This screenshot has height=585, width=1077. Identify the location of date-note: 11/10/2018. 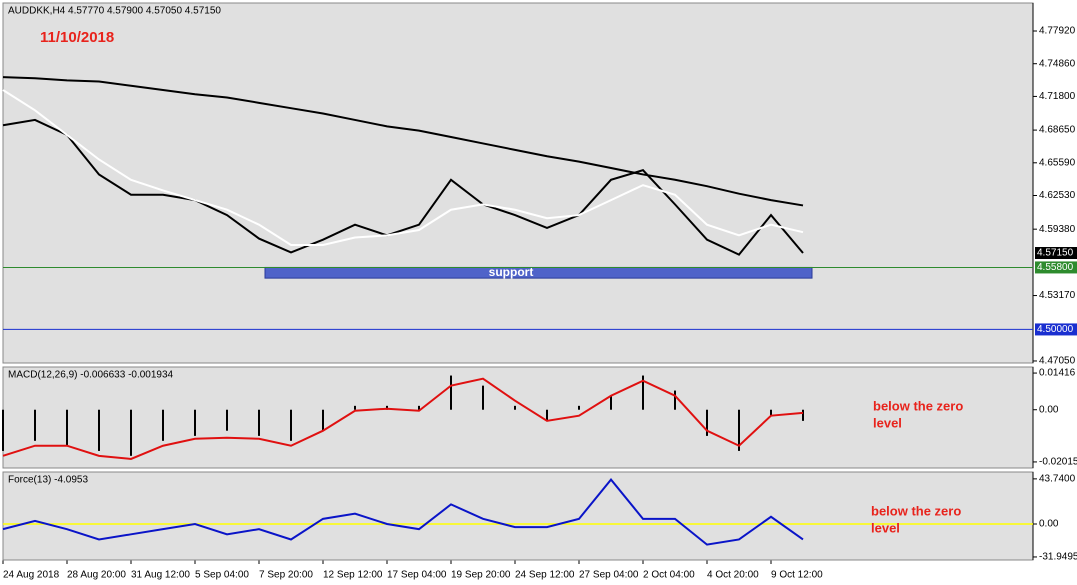
(77, 37).